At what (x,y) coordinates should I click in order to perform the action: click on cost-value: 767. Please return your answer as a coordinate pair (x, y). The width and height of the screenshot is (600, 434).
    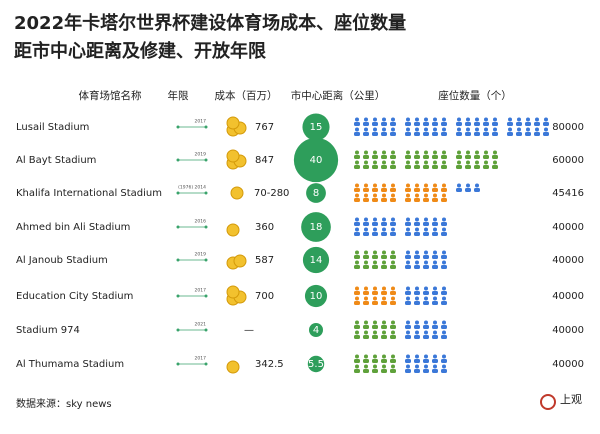
    Looking at the image, I should click on (264, 127).